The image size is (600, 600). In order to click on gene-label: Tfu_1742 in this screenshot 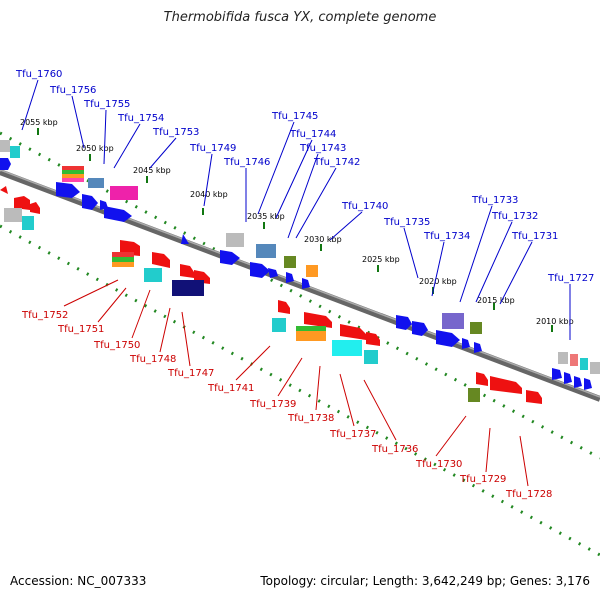, I will do `click(336, 162)`.